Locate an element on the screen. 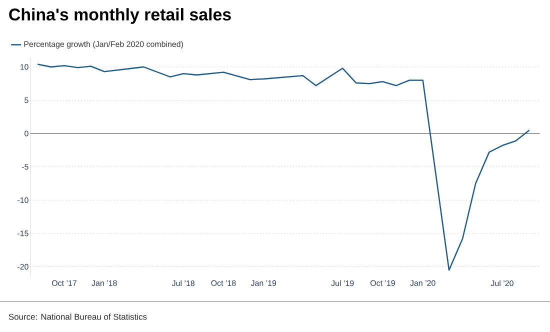 The image size is (550, 332). source-note: Source: National Bureau of Statistics is located at coordinates (77, 317).